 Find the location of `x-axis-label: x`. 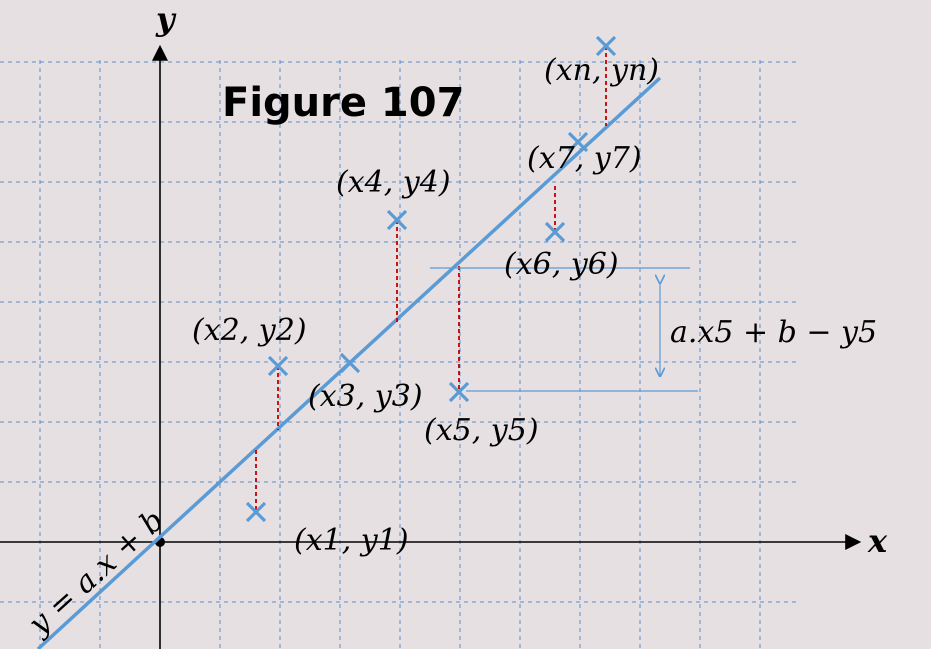

x-axis-label: x is located at coordinates (877, 541).